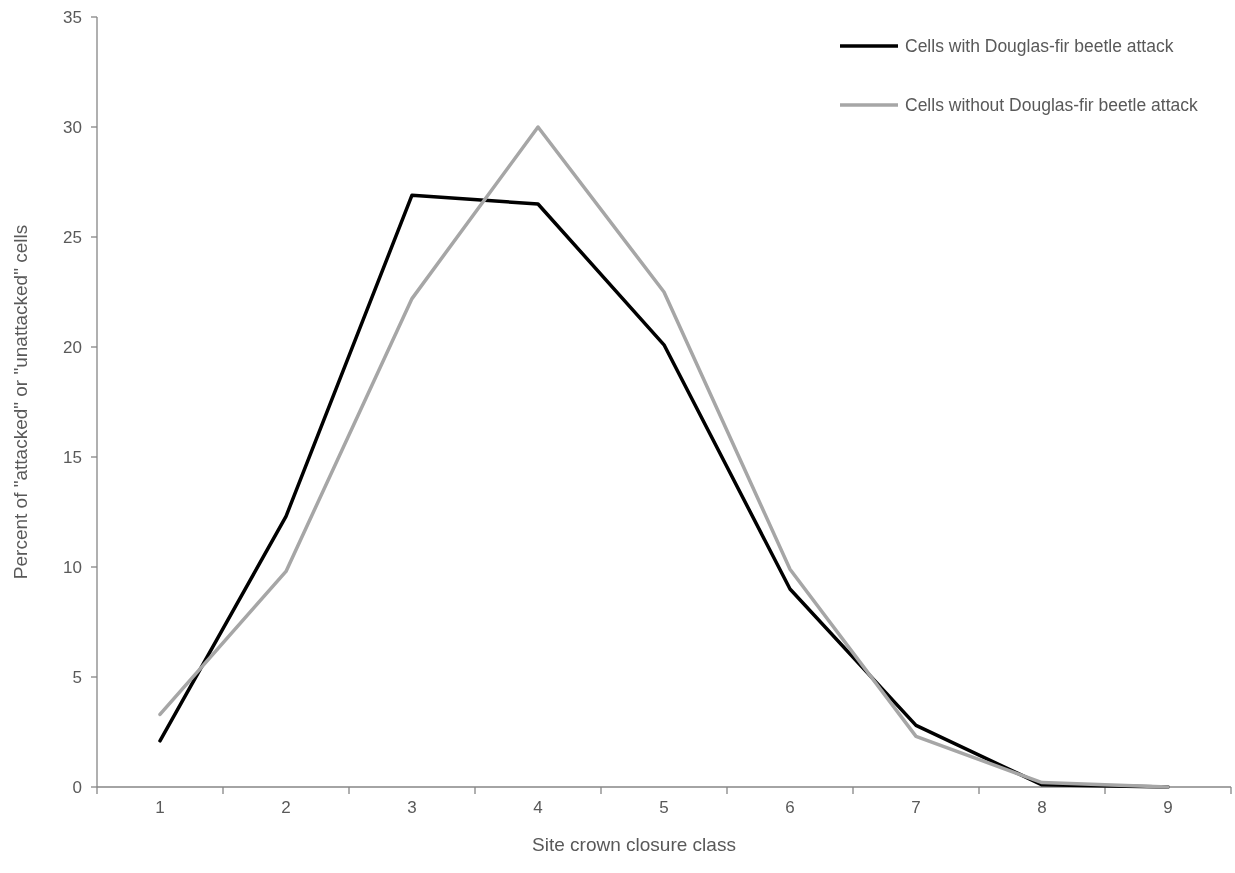 This screenshot has height=873, width=1235. Describe the element at coordinates (72, 567) in the screenshot. I see `y-tick-label: 10` at that location.